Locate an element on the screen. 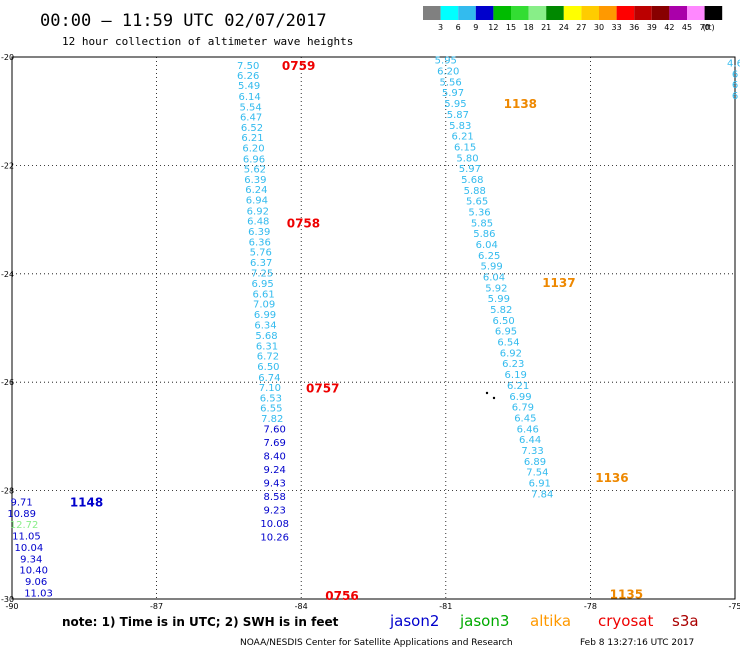  wave-height-label: 6.47 is located at coordinates (251, 118).